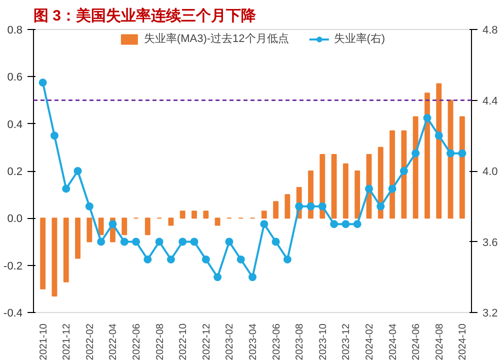  I want to click on y2-tick-label: 4.0, so click(490, 172).